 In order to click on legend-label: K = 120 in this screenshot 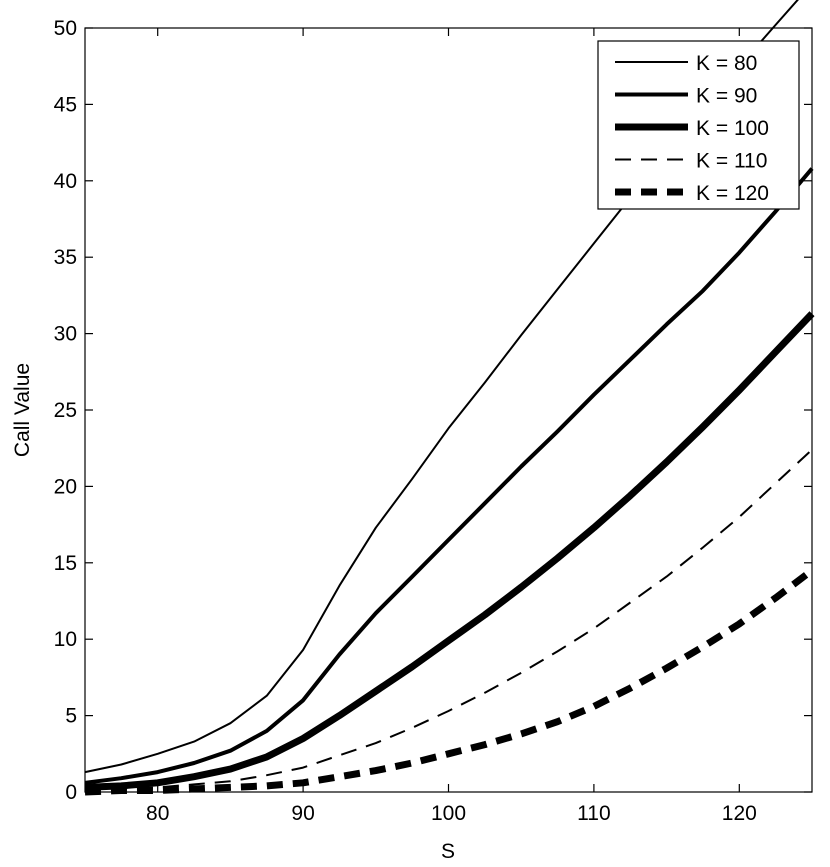, I will do `click(732, 193)`.